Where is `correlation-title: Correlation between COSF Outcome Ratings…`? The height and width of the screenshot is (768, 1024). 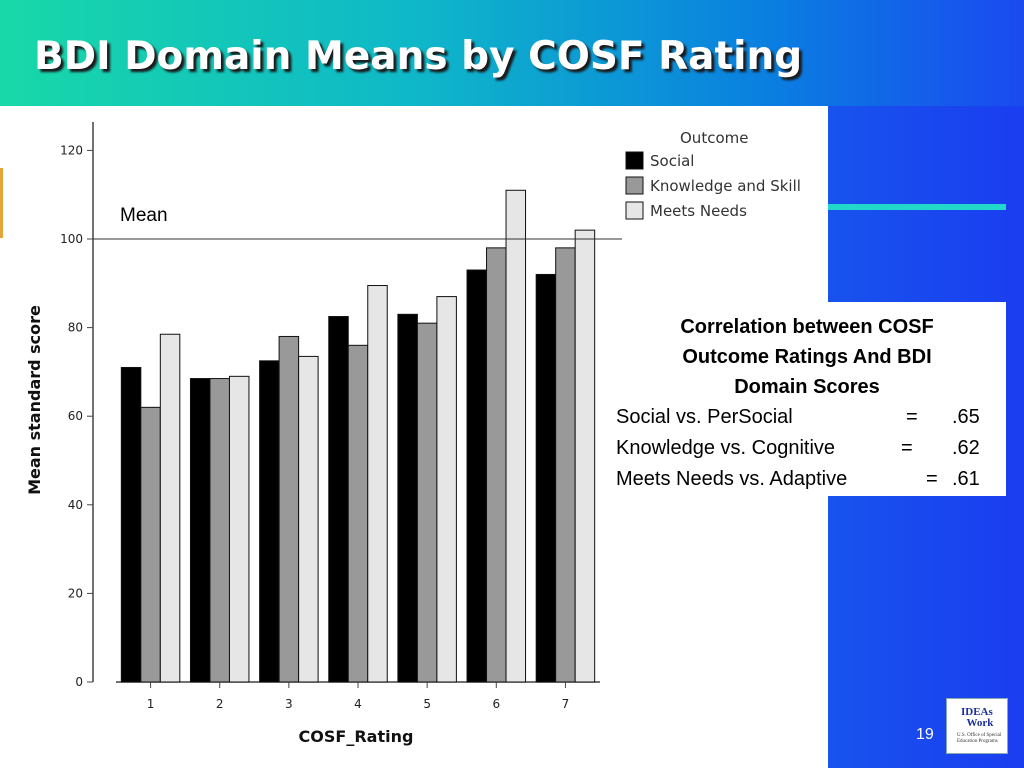
correlation-title: Correlation between COSF Outcome Ratings… is located at coordinates (807, 357).